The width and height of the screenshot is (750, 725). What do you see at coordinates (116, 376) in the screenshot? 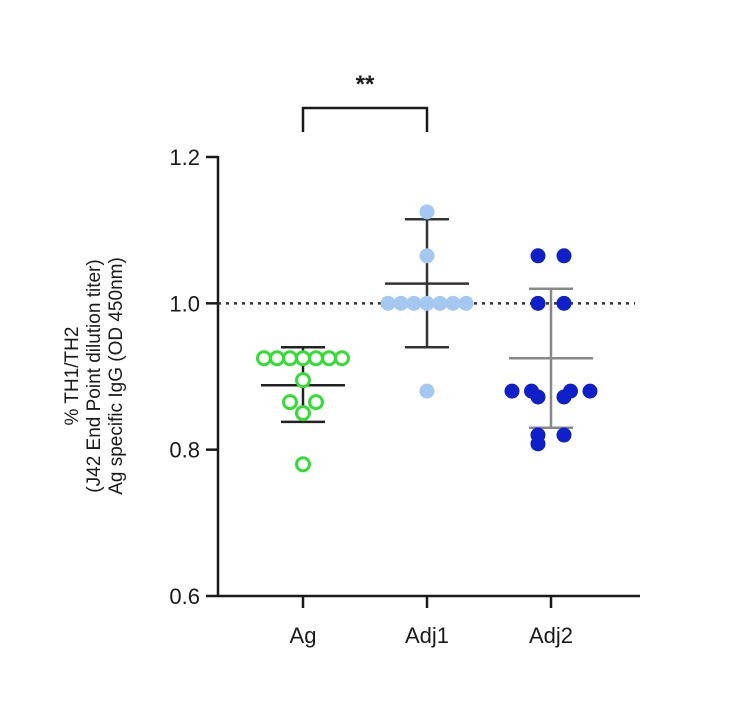
I see `y-axis-label-line: Ag specific IgG (OD 450nm)` at bounding box center [116, 376].